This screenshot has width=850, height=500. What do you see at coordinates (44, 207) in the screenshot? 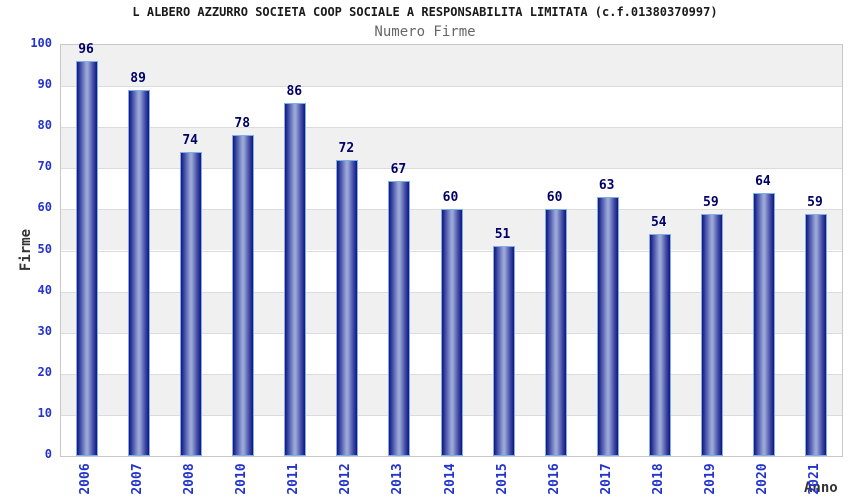
I see `y-tick-label: 60` at bounding box center [44, 207].